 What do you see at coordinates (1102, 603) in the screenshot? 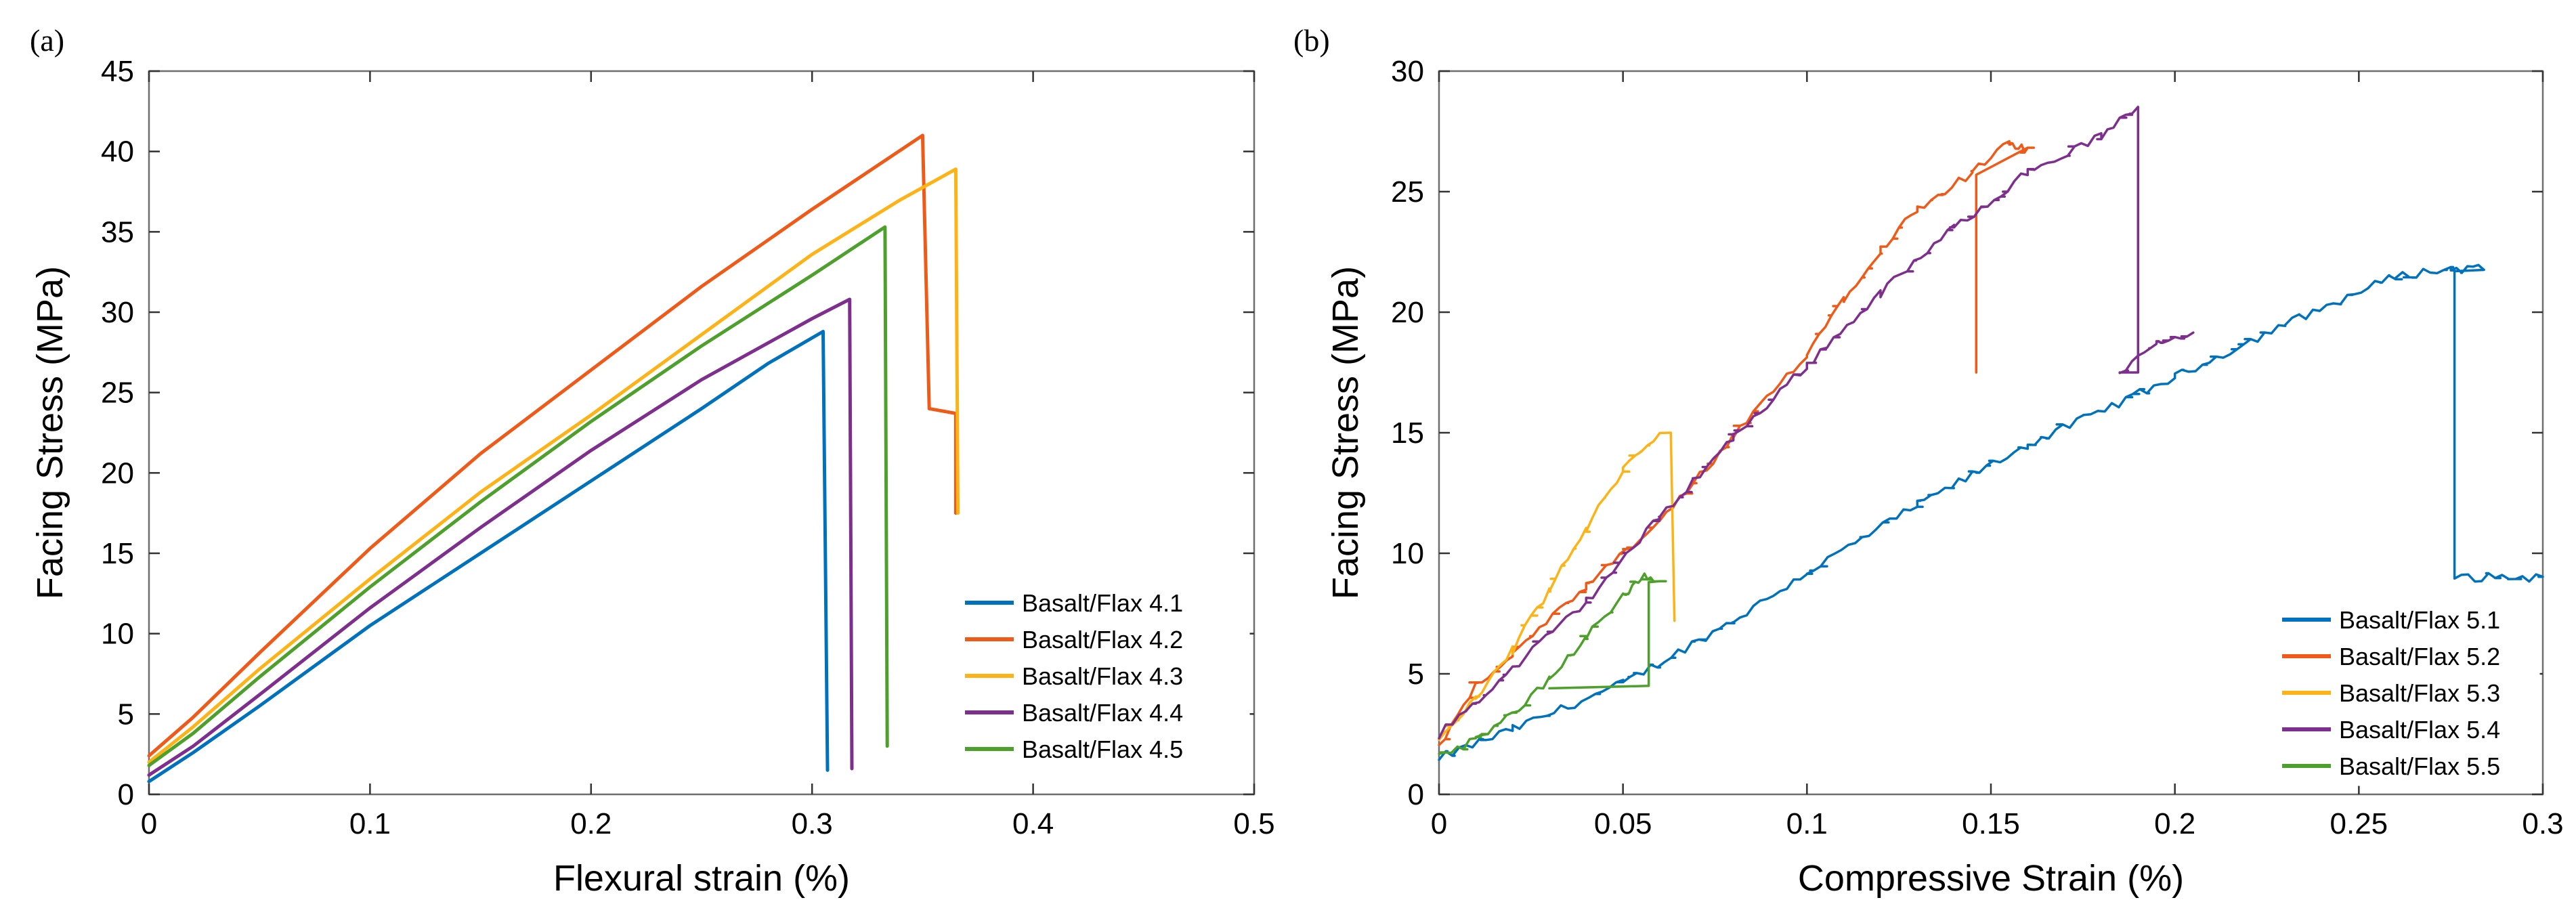
I see `legend-label: Basalt/Flax 4.1` at bounding box center [1102, 603].